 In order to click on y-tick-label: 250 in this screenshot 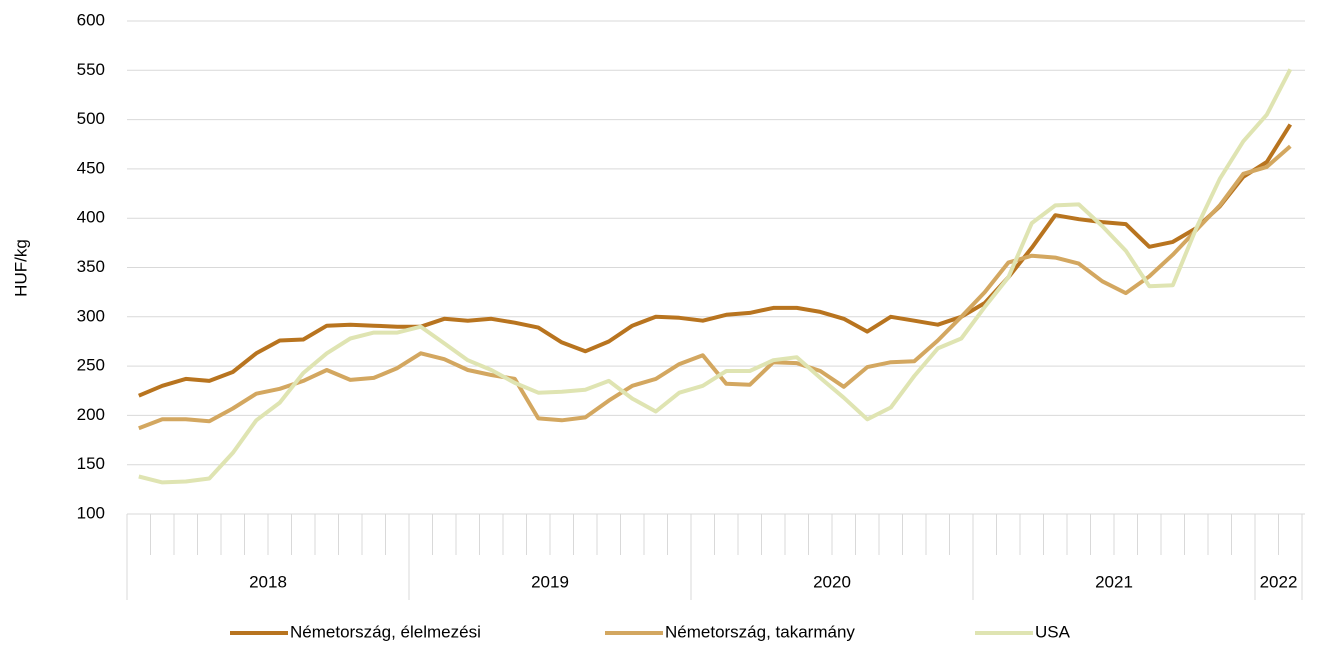, I will do `click(91, 365)`.